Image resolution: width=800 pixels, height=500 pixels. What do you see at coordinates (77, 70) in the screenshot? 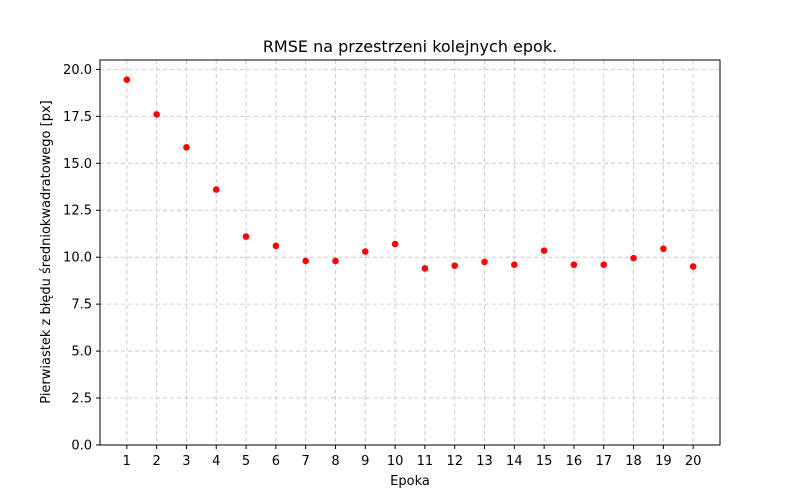
I see `y-tick-label: 20.0` at bounding box center [77, 70].